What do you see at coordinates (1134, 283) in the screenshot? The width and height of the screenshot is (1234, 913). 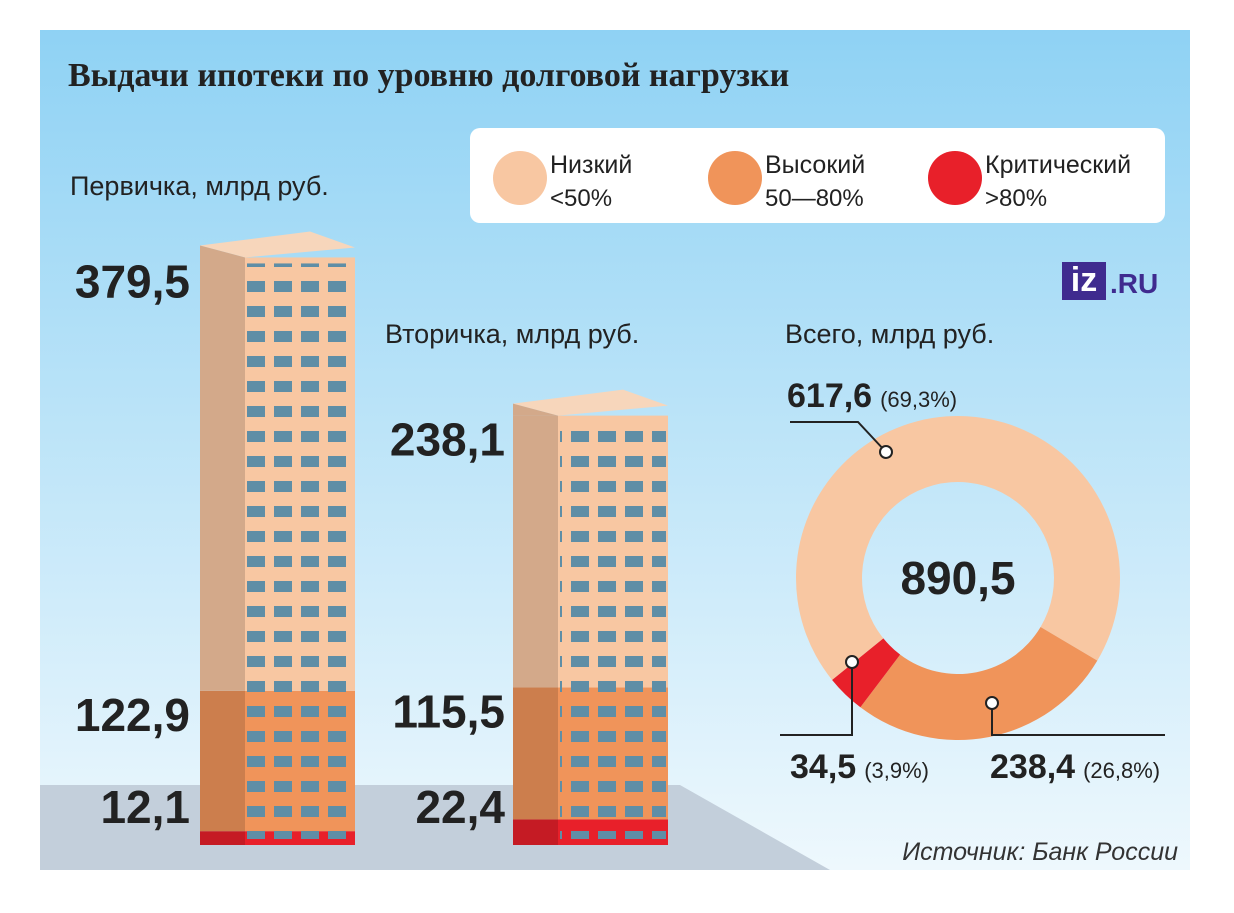 I see `logo-domain: .RU` at bounding box center [1134, 283].